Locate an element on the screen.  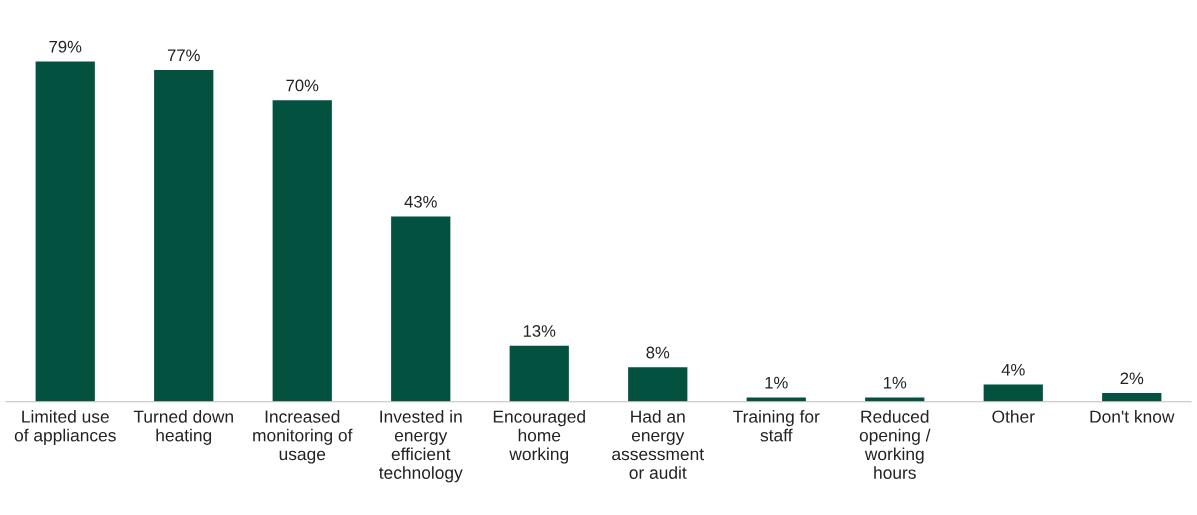
x-tick-label: Limited use of appliances is located at coordinates (65, 427).